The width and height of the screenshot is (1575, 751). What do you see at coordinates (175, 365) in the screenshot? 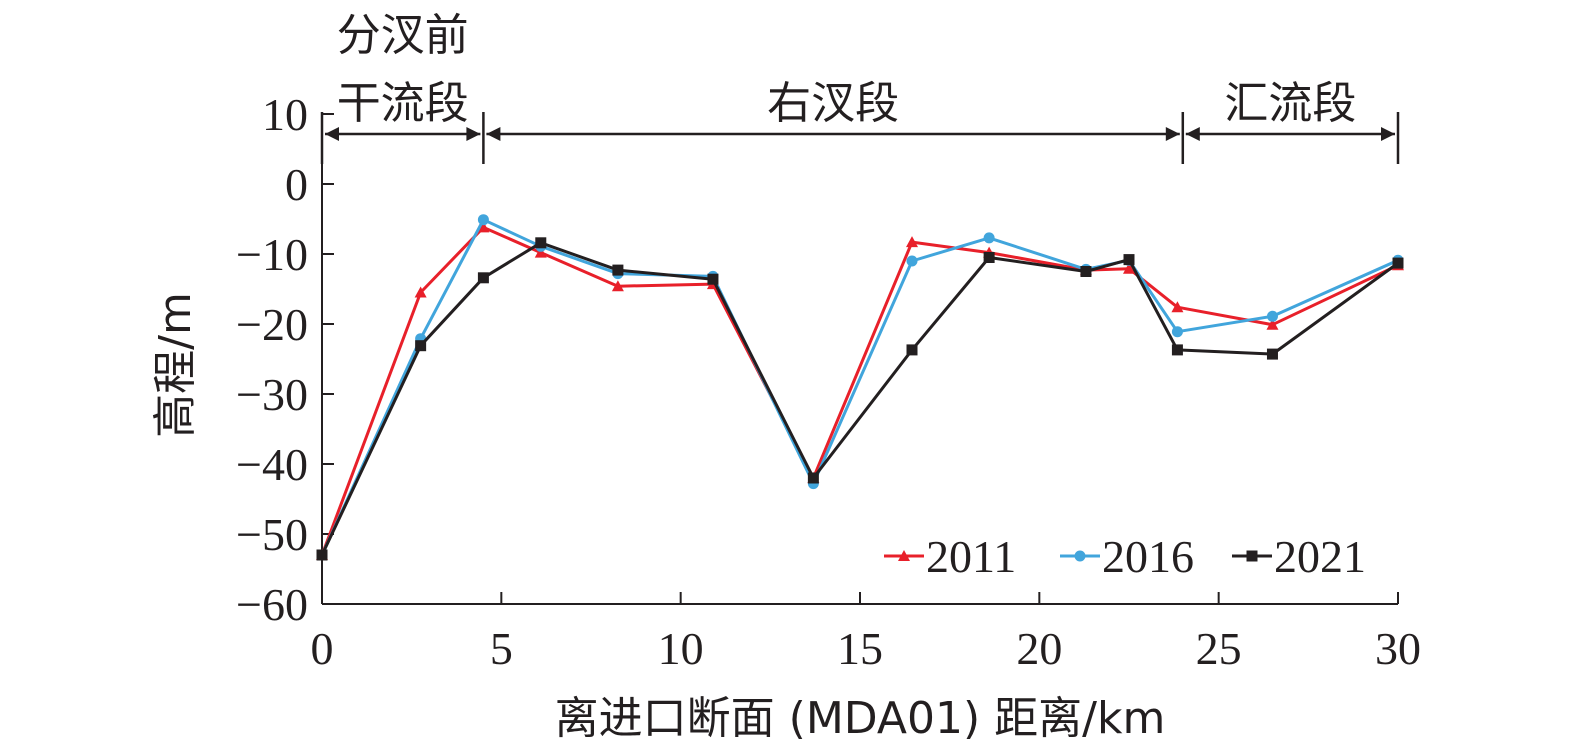
I see `y-axis-title: 高程/m` at bounding box center [175, 365].